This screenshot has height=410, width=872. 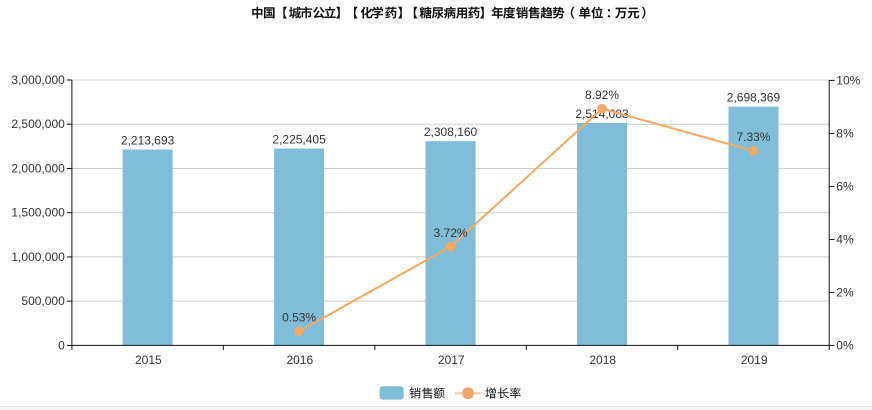 I want to click on svg-text: 2,225,405, so click(x=299, y=140).